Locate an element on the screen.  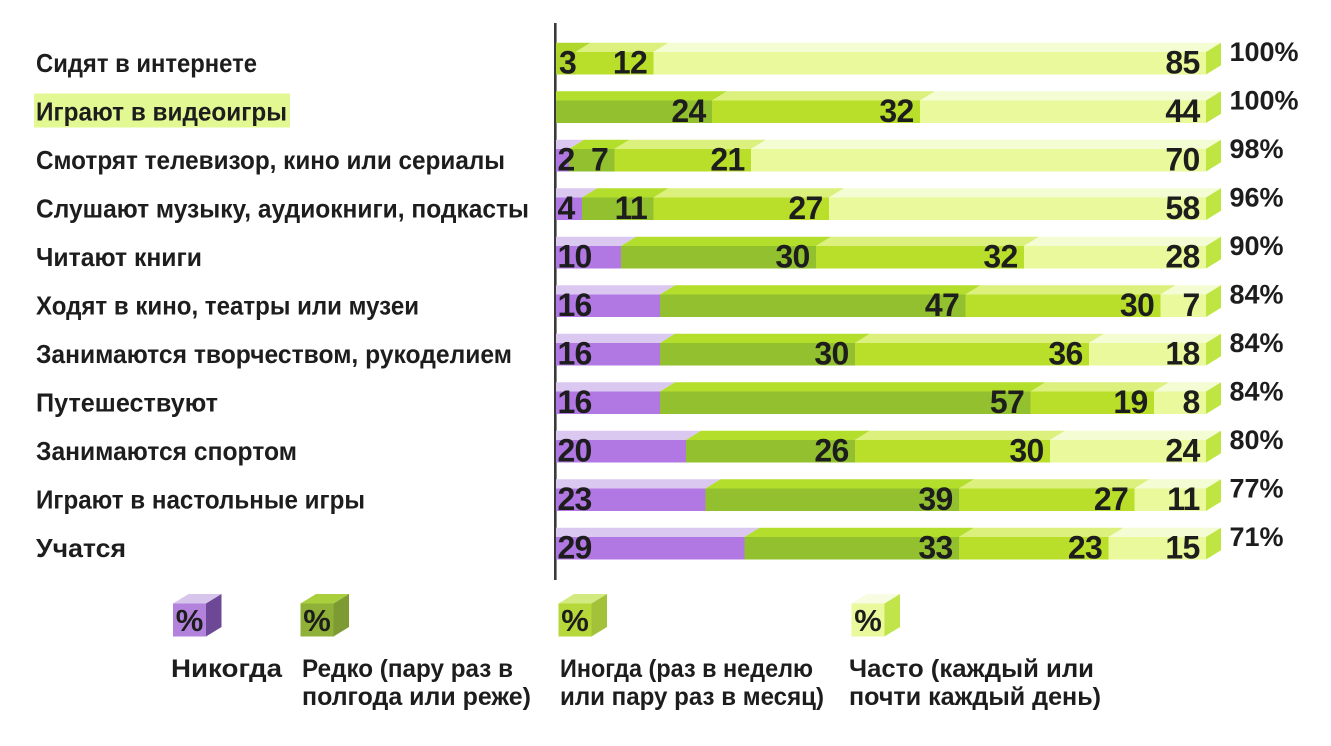
svg-text: 8 is located at coordinates (1190, 402).